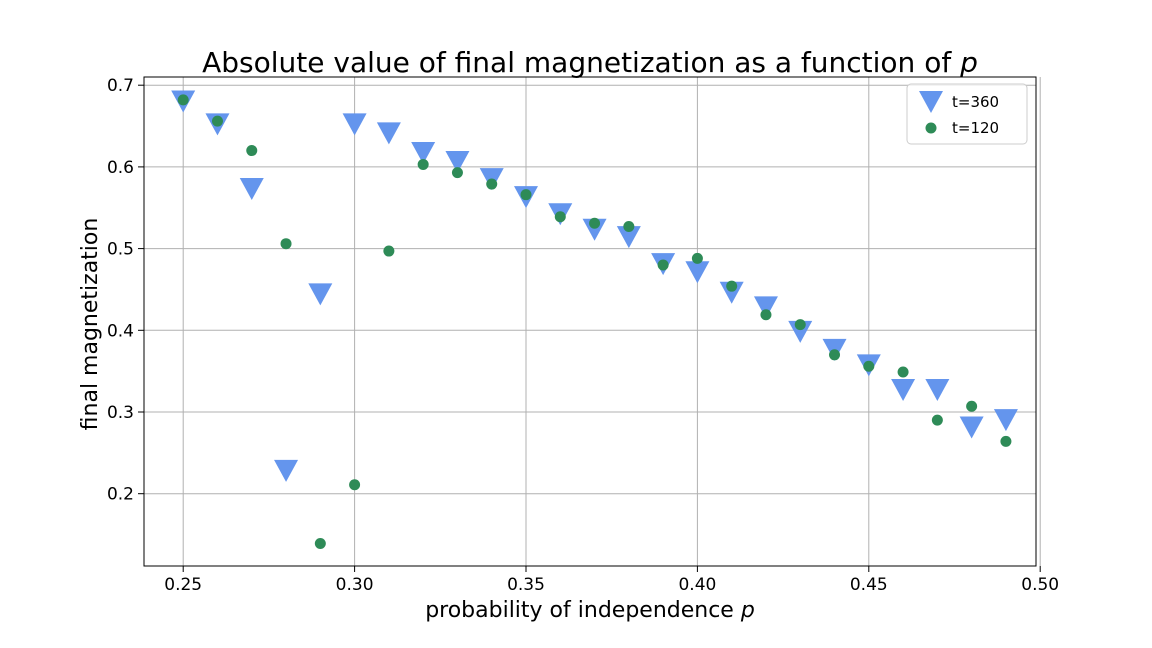 The height and width of the screenshot is (648, 1152). I want to click on legend-label: t=360, so click(975, 102).